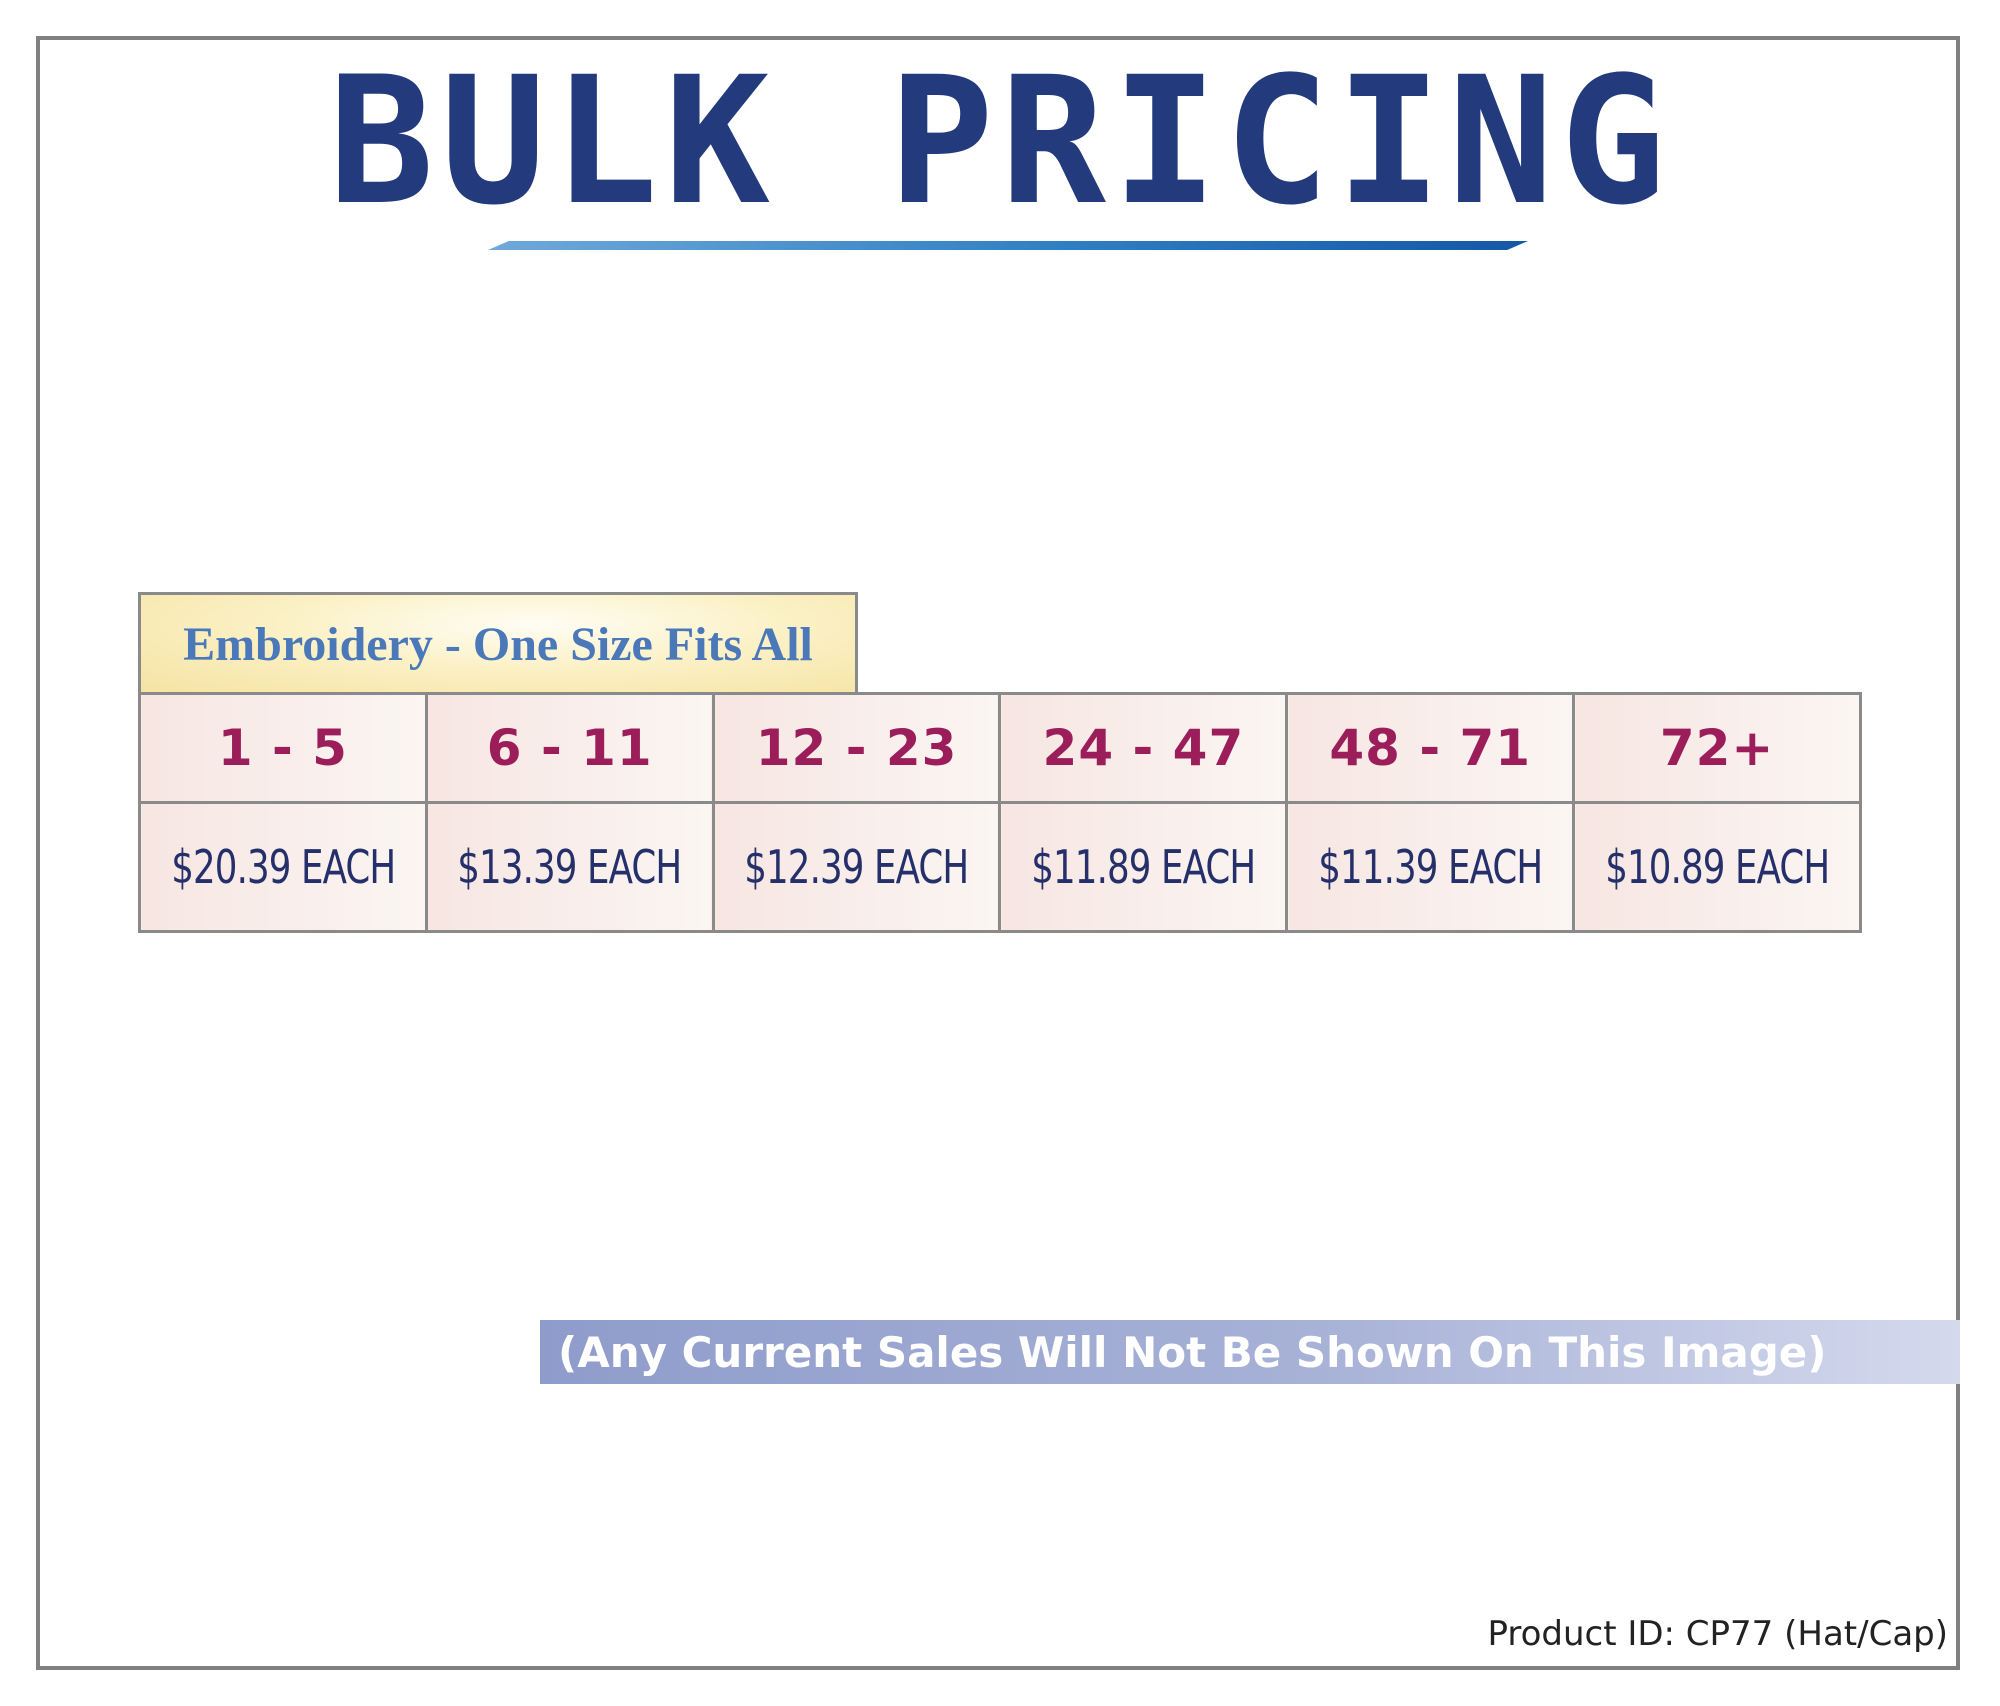  I want to click on price-value: $11.39 EACH, so click(1430, 867).